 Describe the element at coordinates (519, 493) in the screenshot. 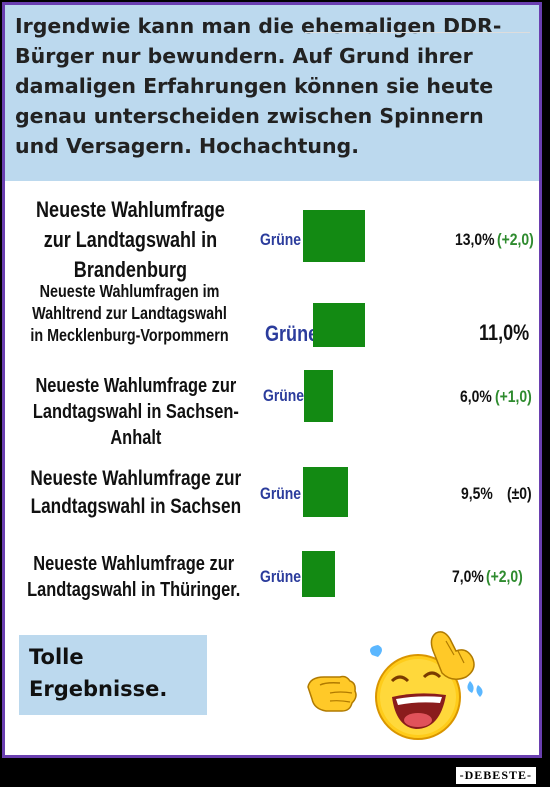

I see `poll-delta: (±0)` at that location.